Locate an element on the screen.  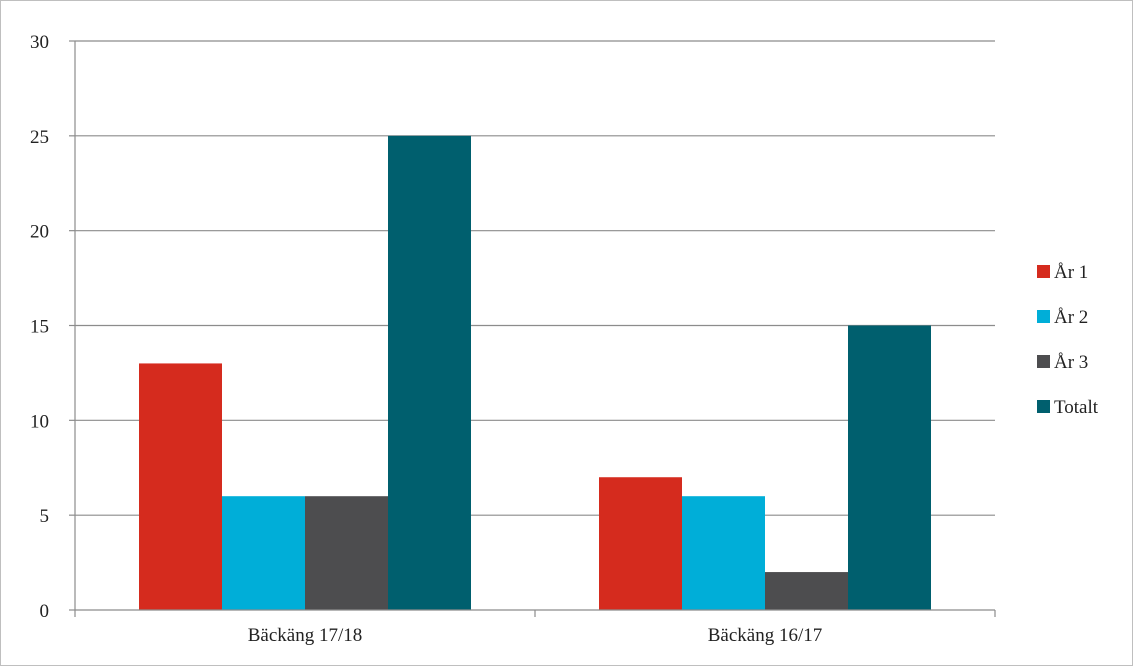
legend-label: Totalt is located at coordinates (1076, 407).